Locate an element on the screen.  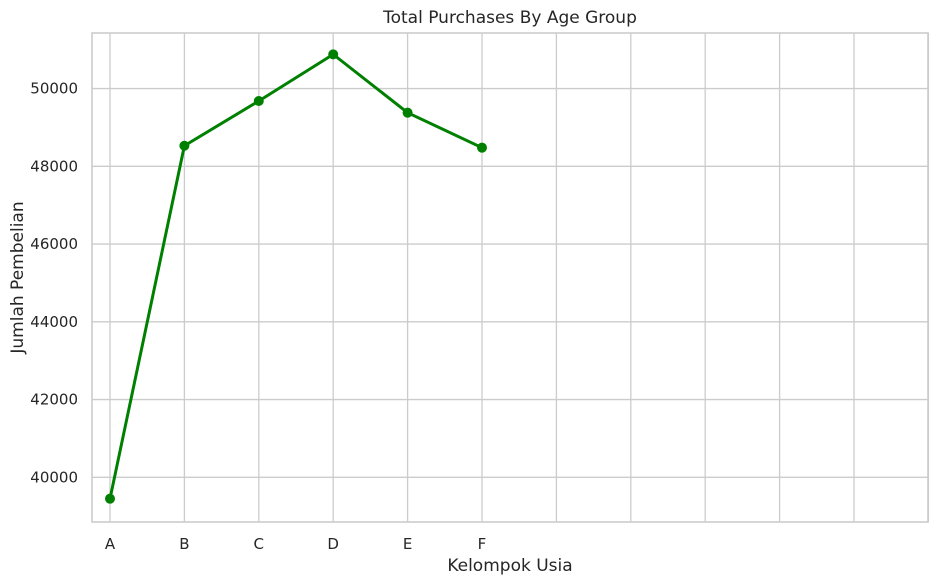
y-axis-ticks: 40000 42000 44000 46000 48000 50000 is located at coordinates (54, 283).